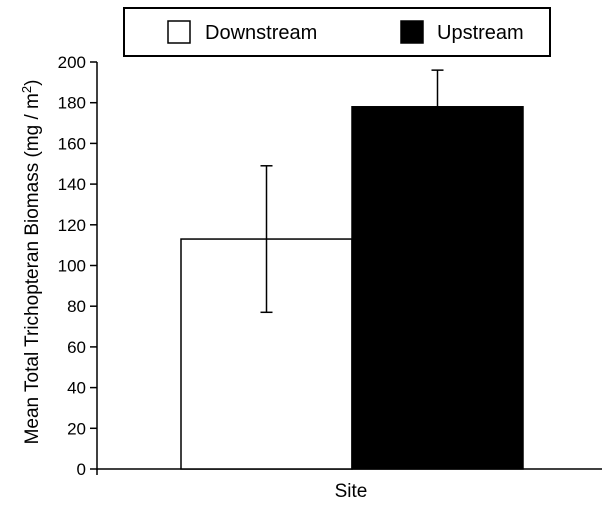 The width and height of the screenshot is (606, 505). I want to click on y-tick-label: 0, so click(81, 469).